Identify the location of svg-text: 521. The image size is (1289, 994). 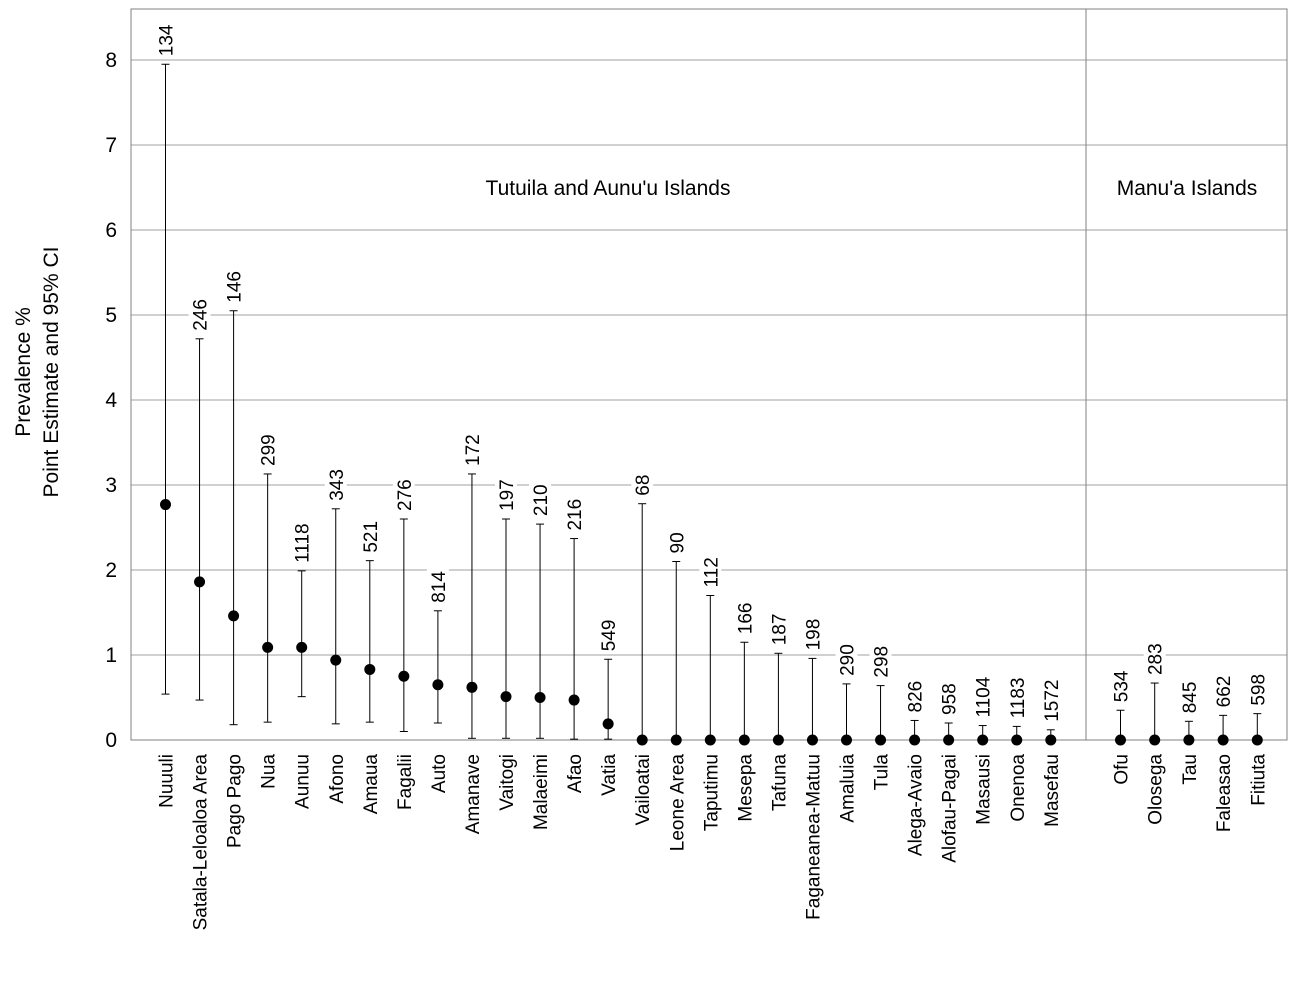
(371, 537).